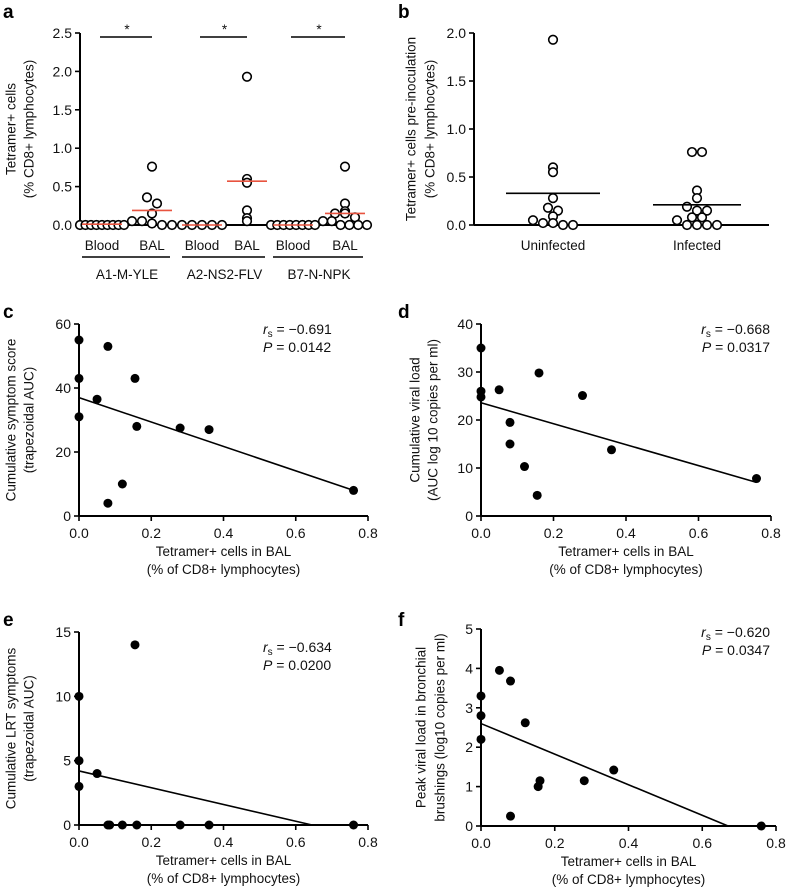 The image size is (788, 893). I want to click on significance-star: *, so click(127, 29).